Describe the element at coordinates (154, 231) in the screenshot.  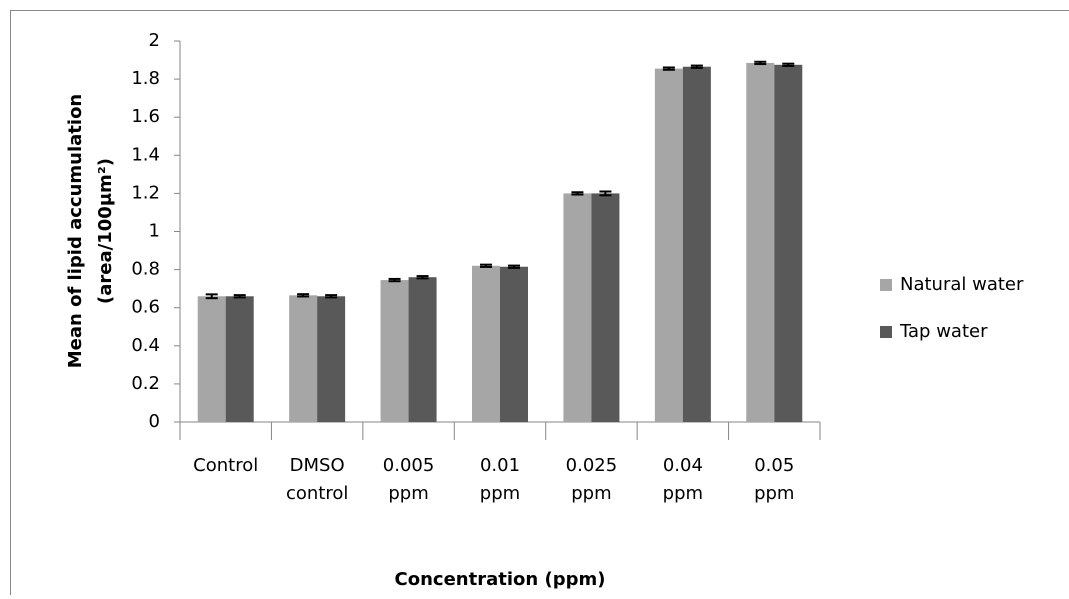
I see `y-tick-label: 1` at that location.